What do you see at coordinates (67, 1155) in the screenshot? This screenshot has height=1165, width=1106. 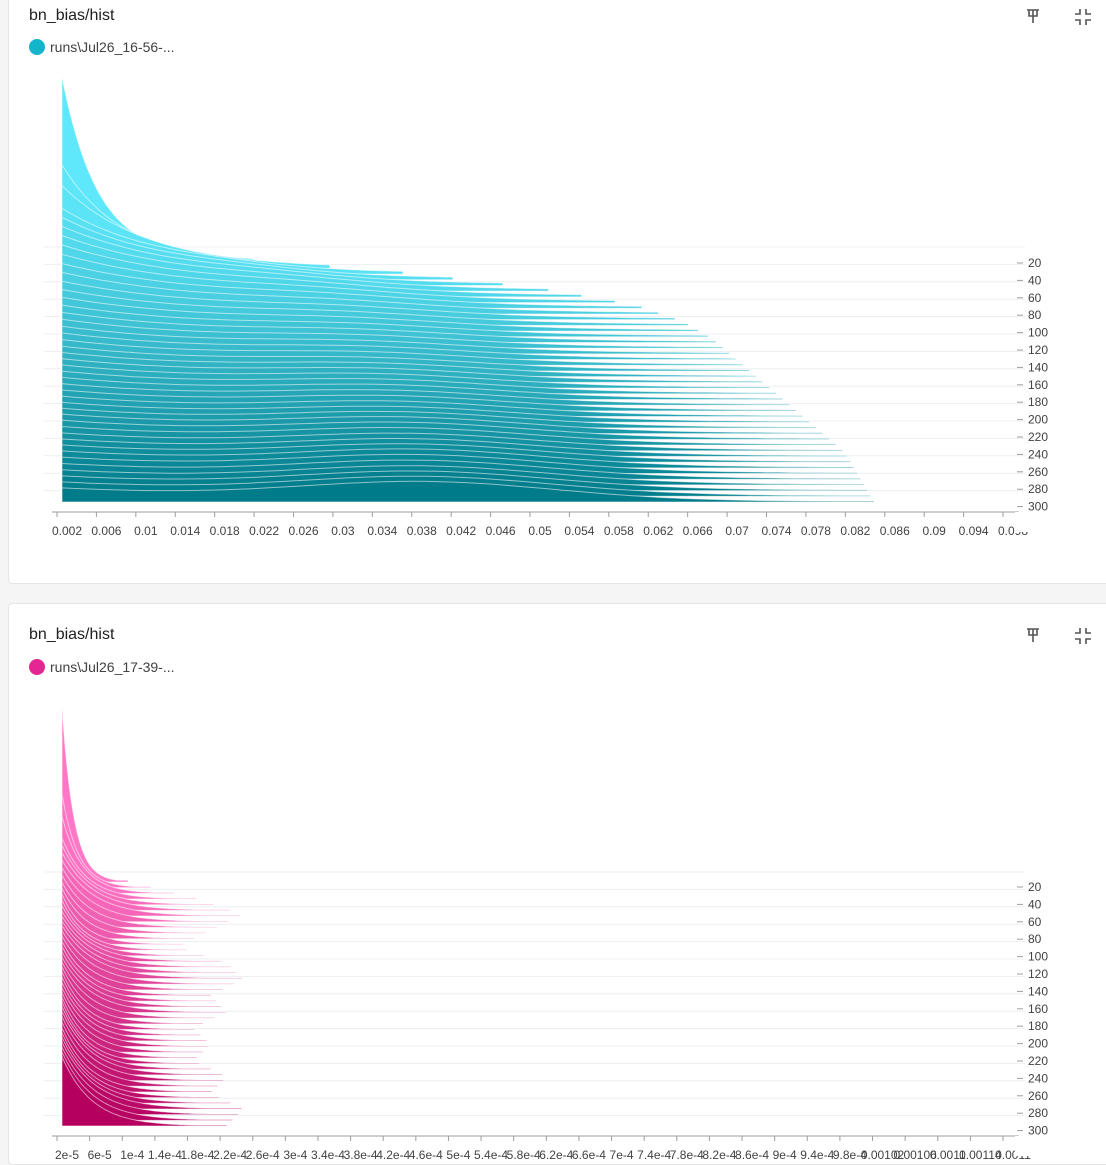 I see `x-tick-label: 2e-5` at bounding box center [67, 1155].